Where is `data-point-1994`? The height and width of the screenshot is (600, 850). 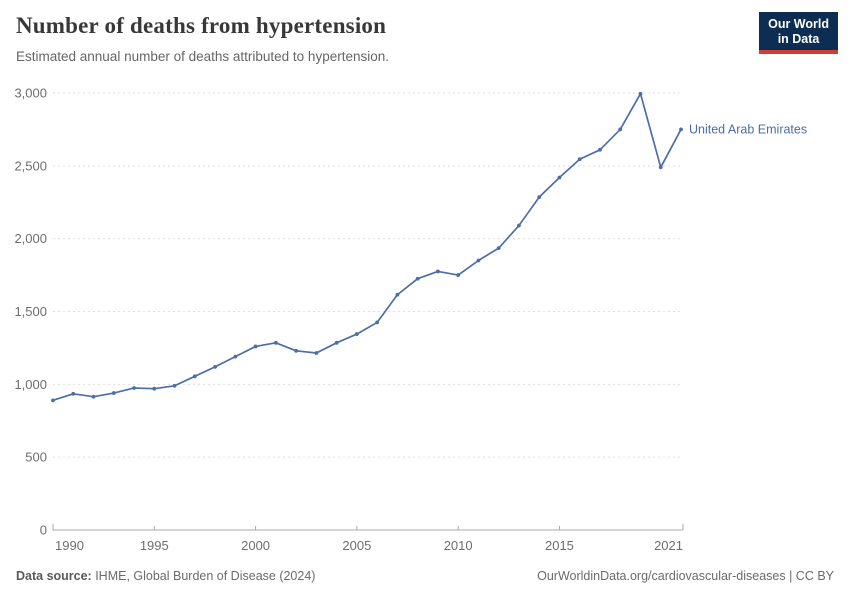
data-point-1994 is located at coordinates (134, 388).